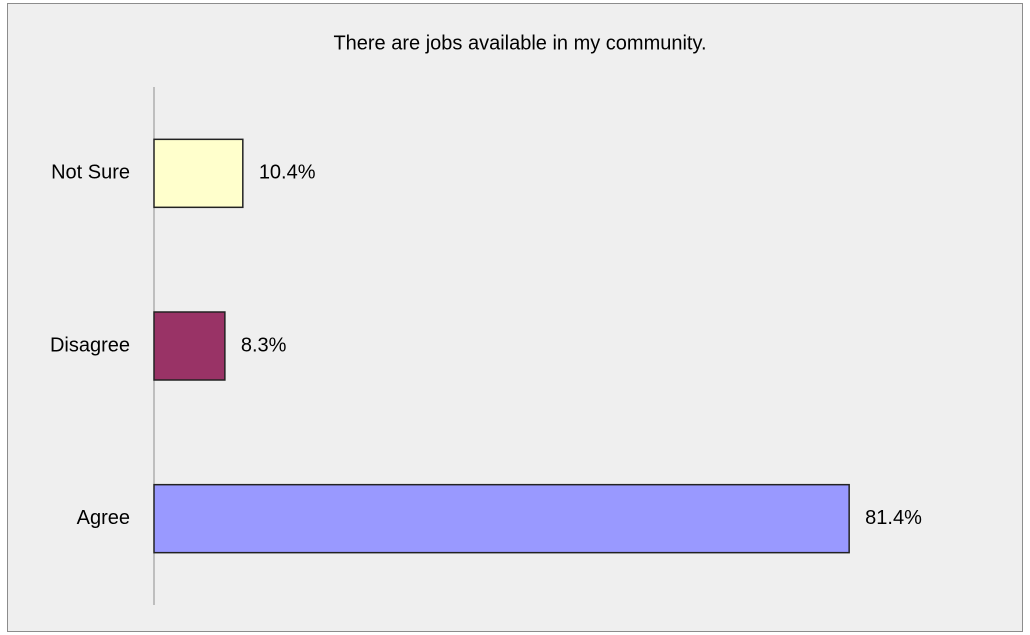  What do you see at coordinates (893, 518) in the screenshot?
I see `value-label: 81.4%` at bounding box center [893, 518].